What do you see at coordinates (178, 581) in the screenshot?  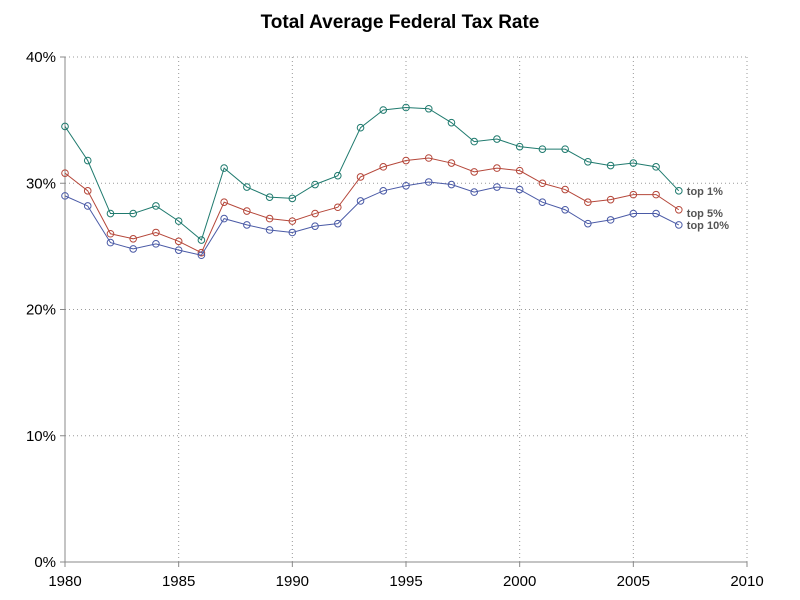 I see `x-tick-label: 1985` at bounding box center [178, 581].